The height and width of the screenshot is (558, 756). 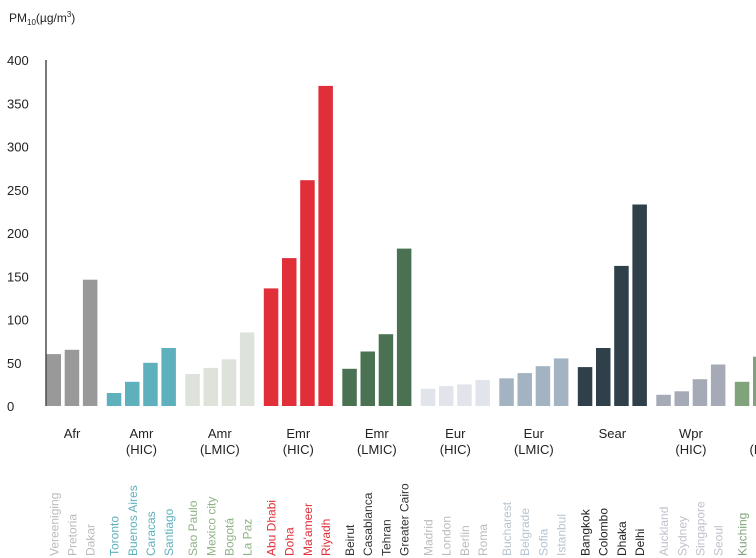 What do you see at coordinates (701, 528) in the screenshot?
I see `city-label: Singapore` at bounding box center [701, 528].